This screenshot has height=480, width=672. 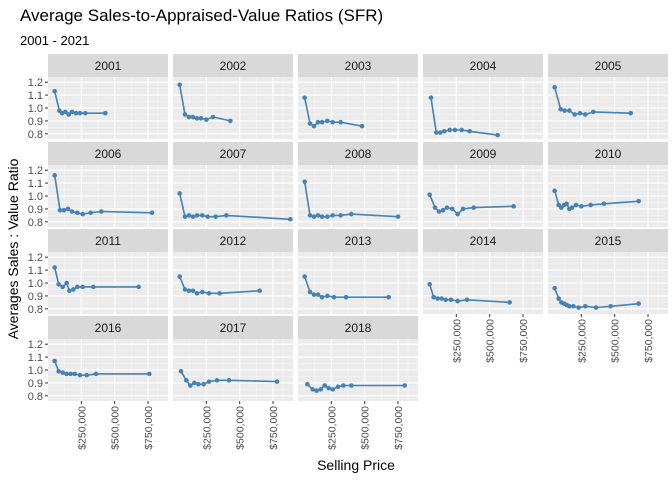 What do you see at coordinates (524, 341) in the screenshot?
I see `x-tick-label: $750,000` at bounding box center [524, 341].